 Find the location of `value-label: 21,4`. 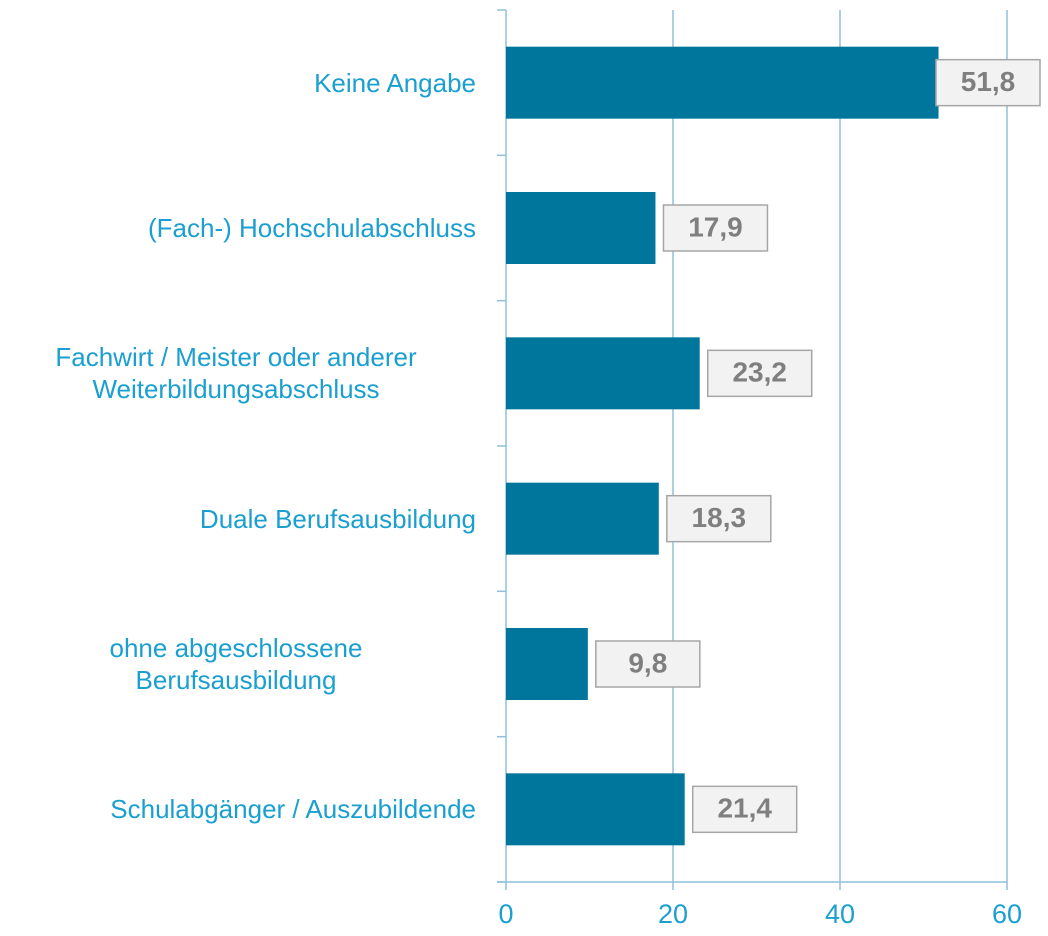

value-label: 21,4 is located at coordinates (744, 808).